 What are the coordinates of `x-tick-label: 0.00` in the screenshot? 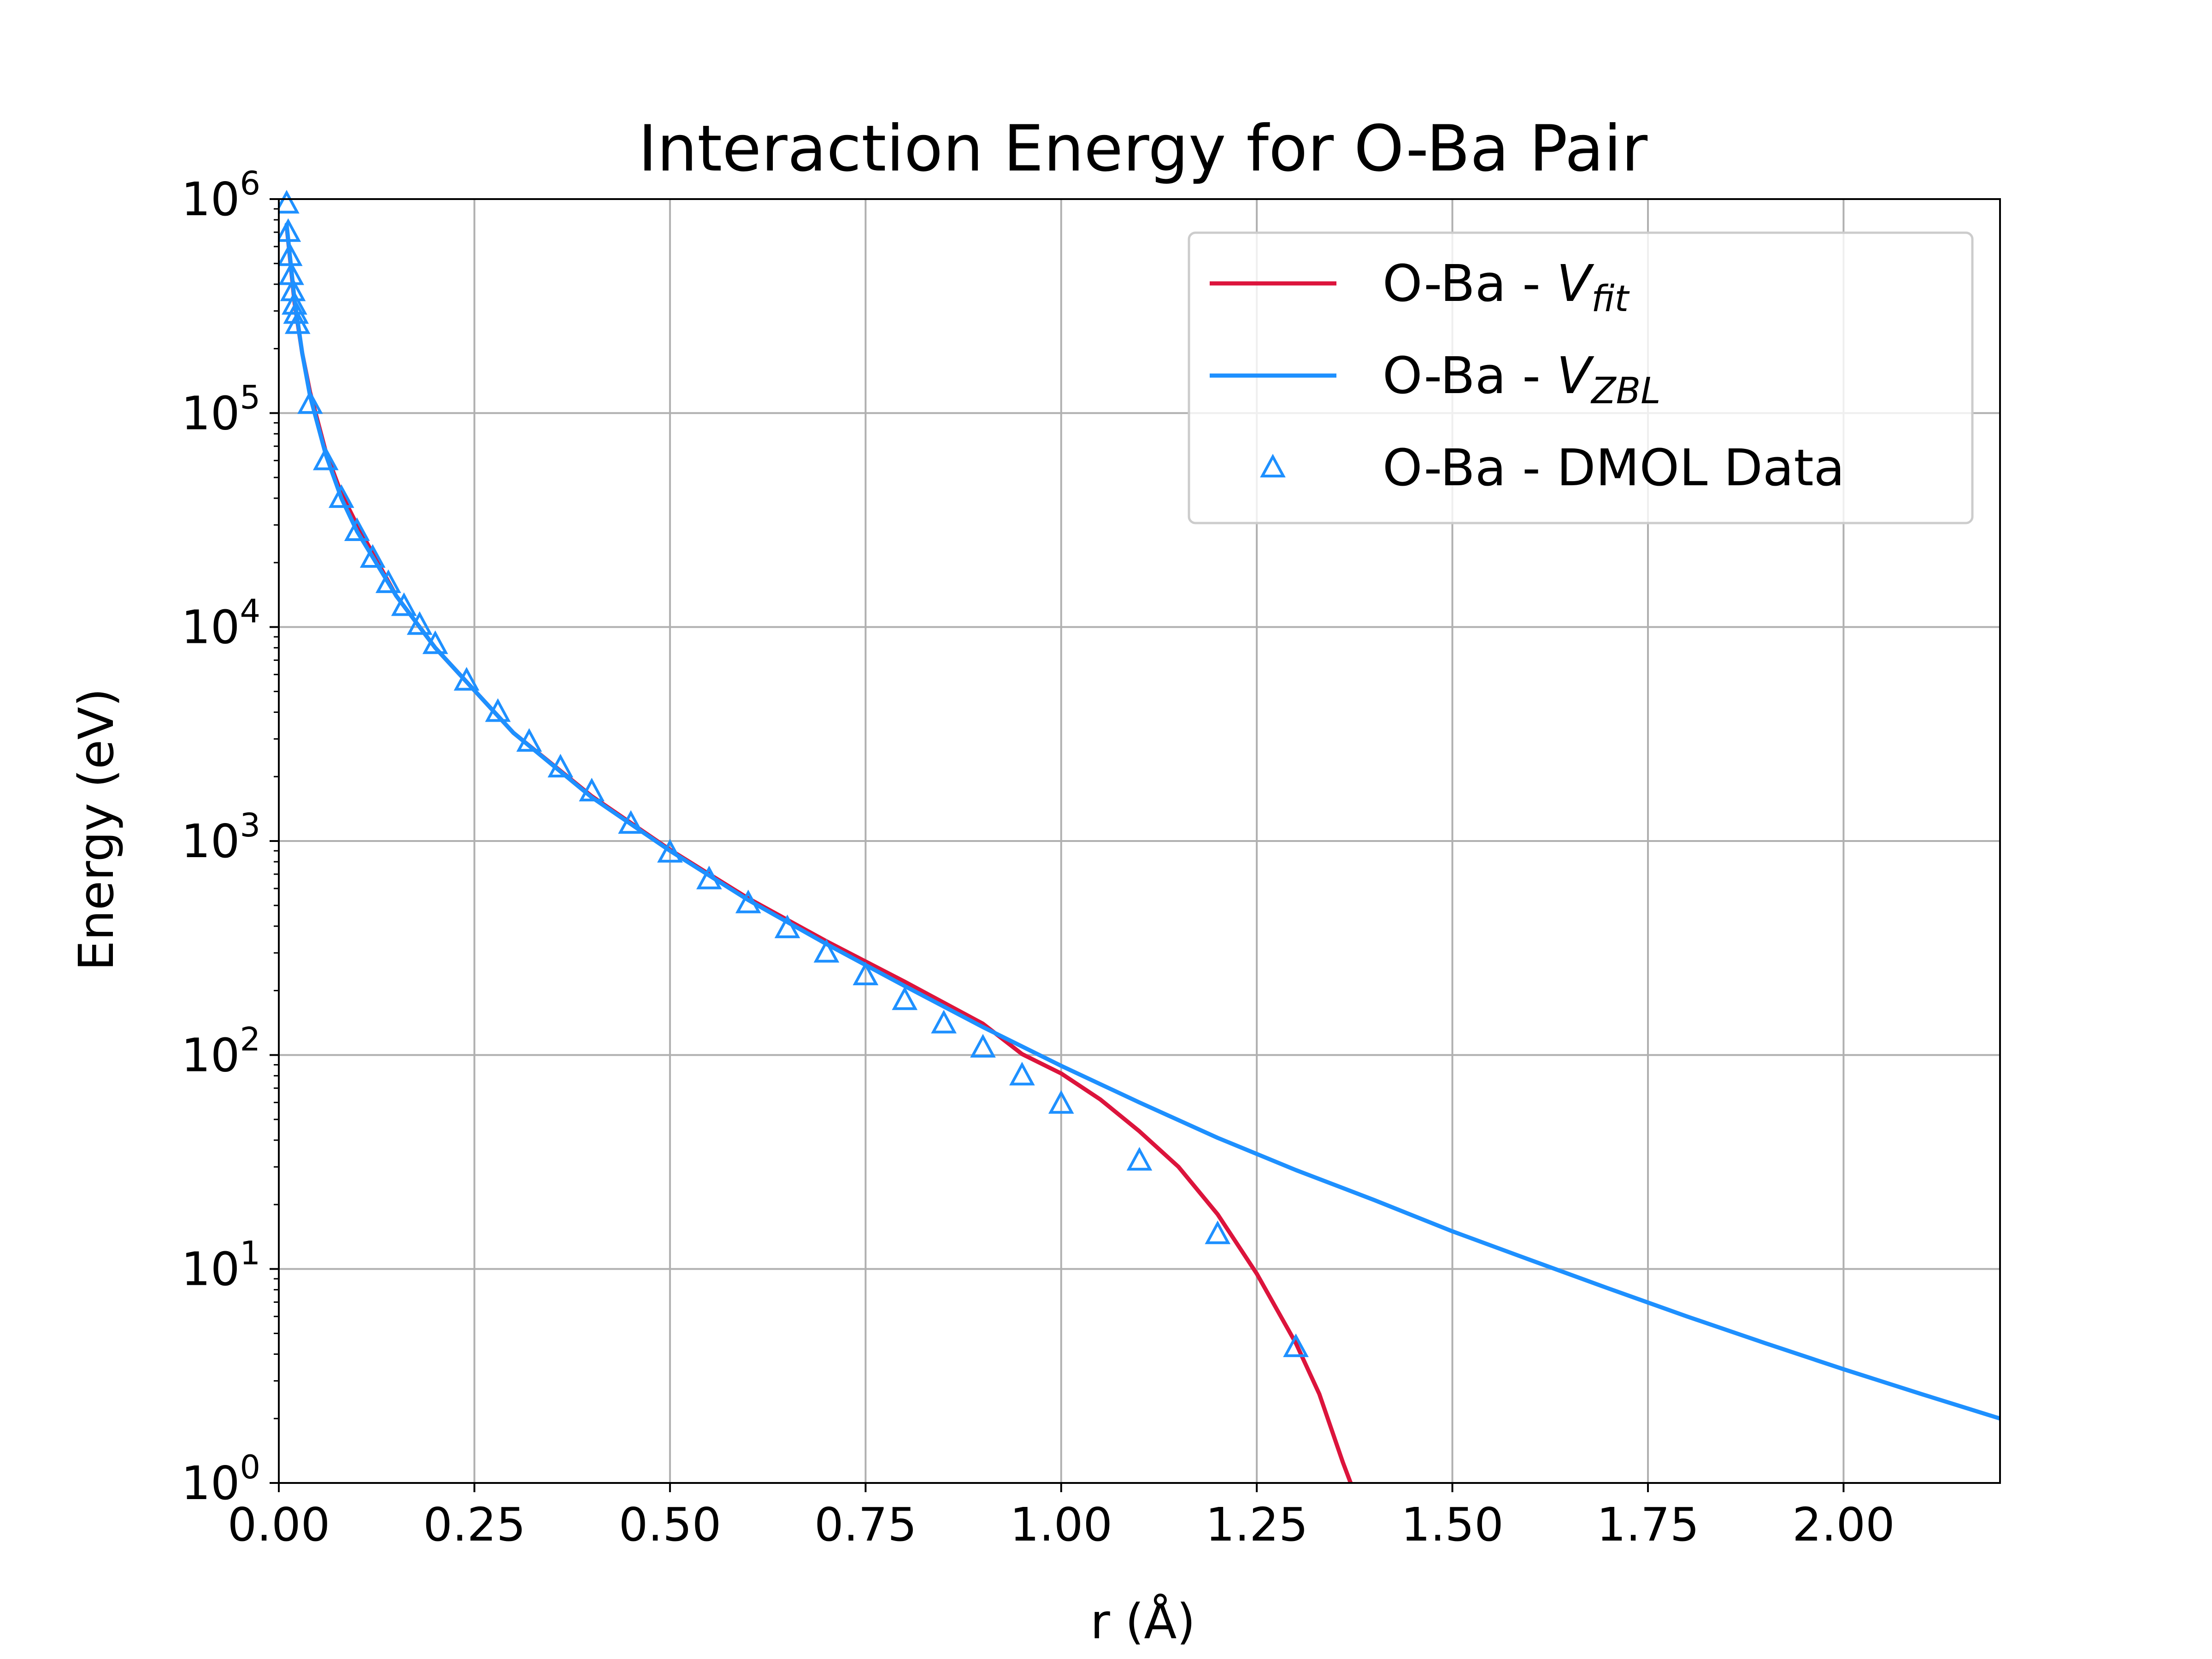 It's located at (279, 1525).